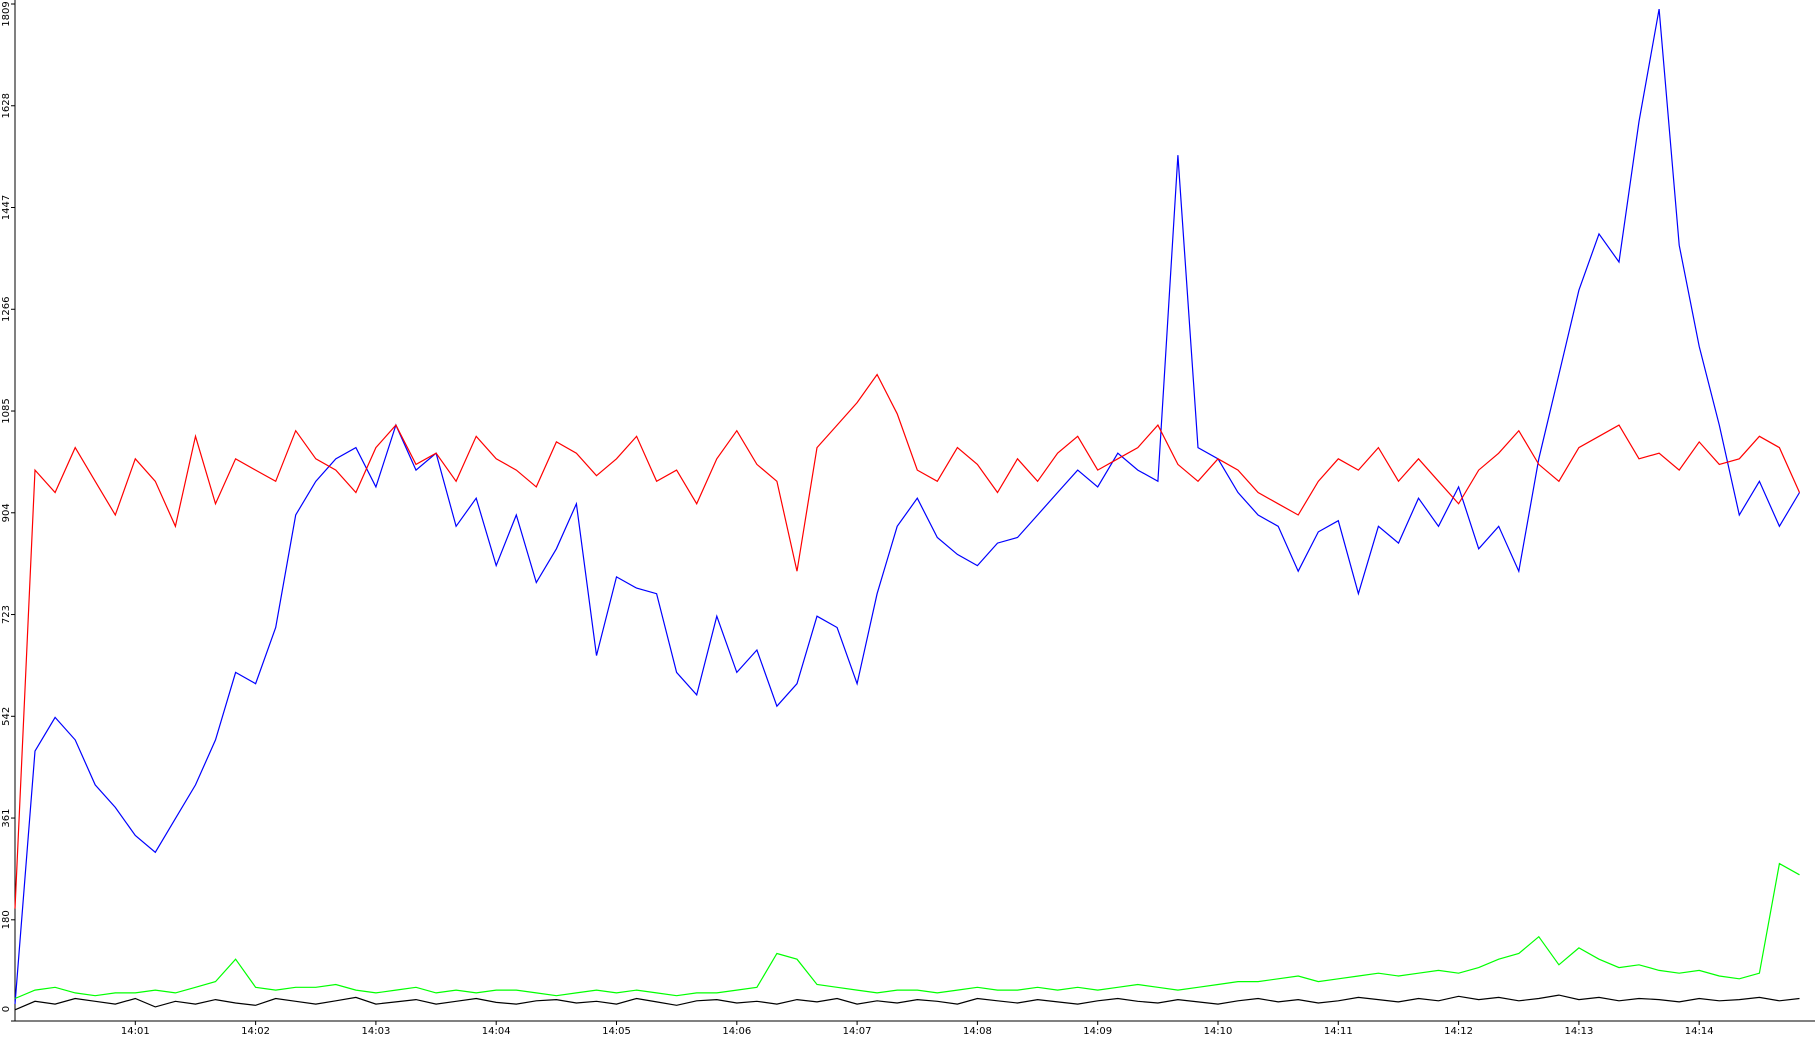 The width and height of the screenshot is (1815, 1039). I want to click on y-tick-label: 1266, so click(6, 309).